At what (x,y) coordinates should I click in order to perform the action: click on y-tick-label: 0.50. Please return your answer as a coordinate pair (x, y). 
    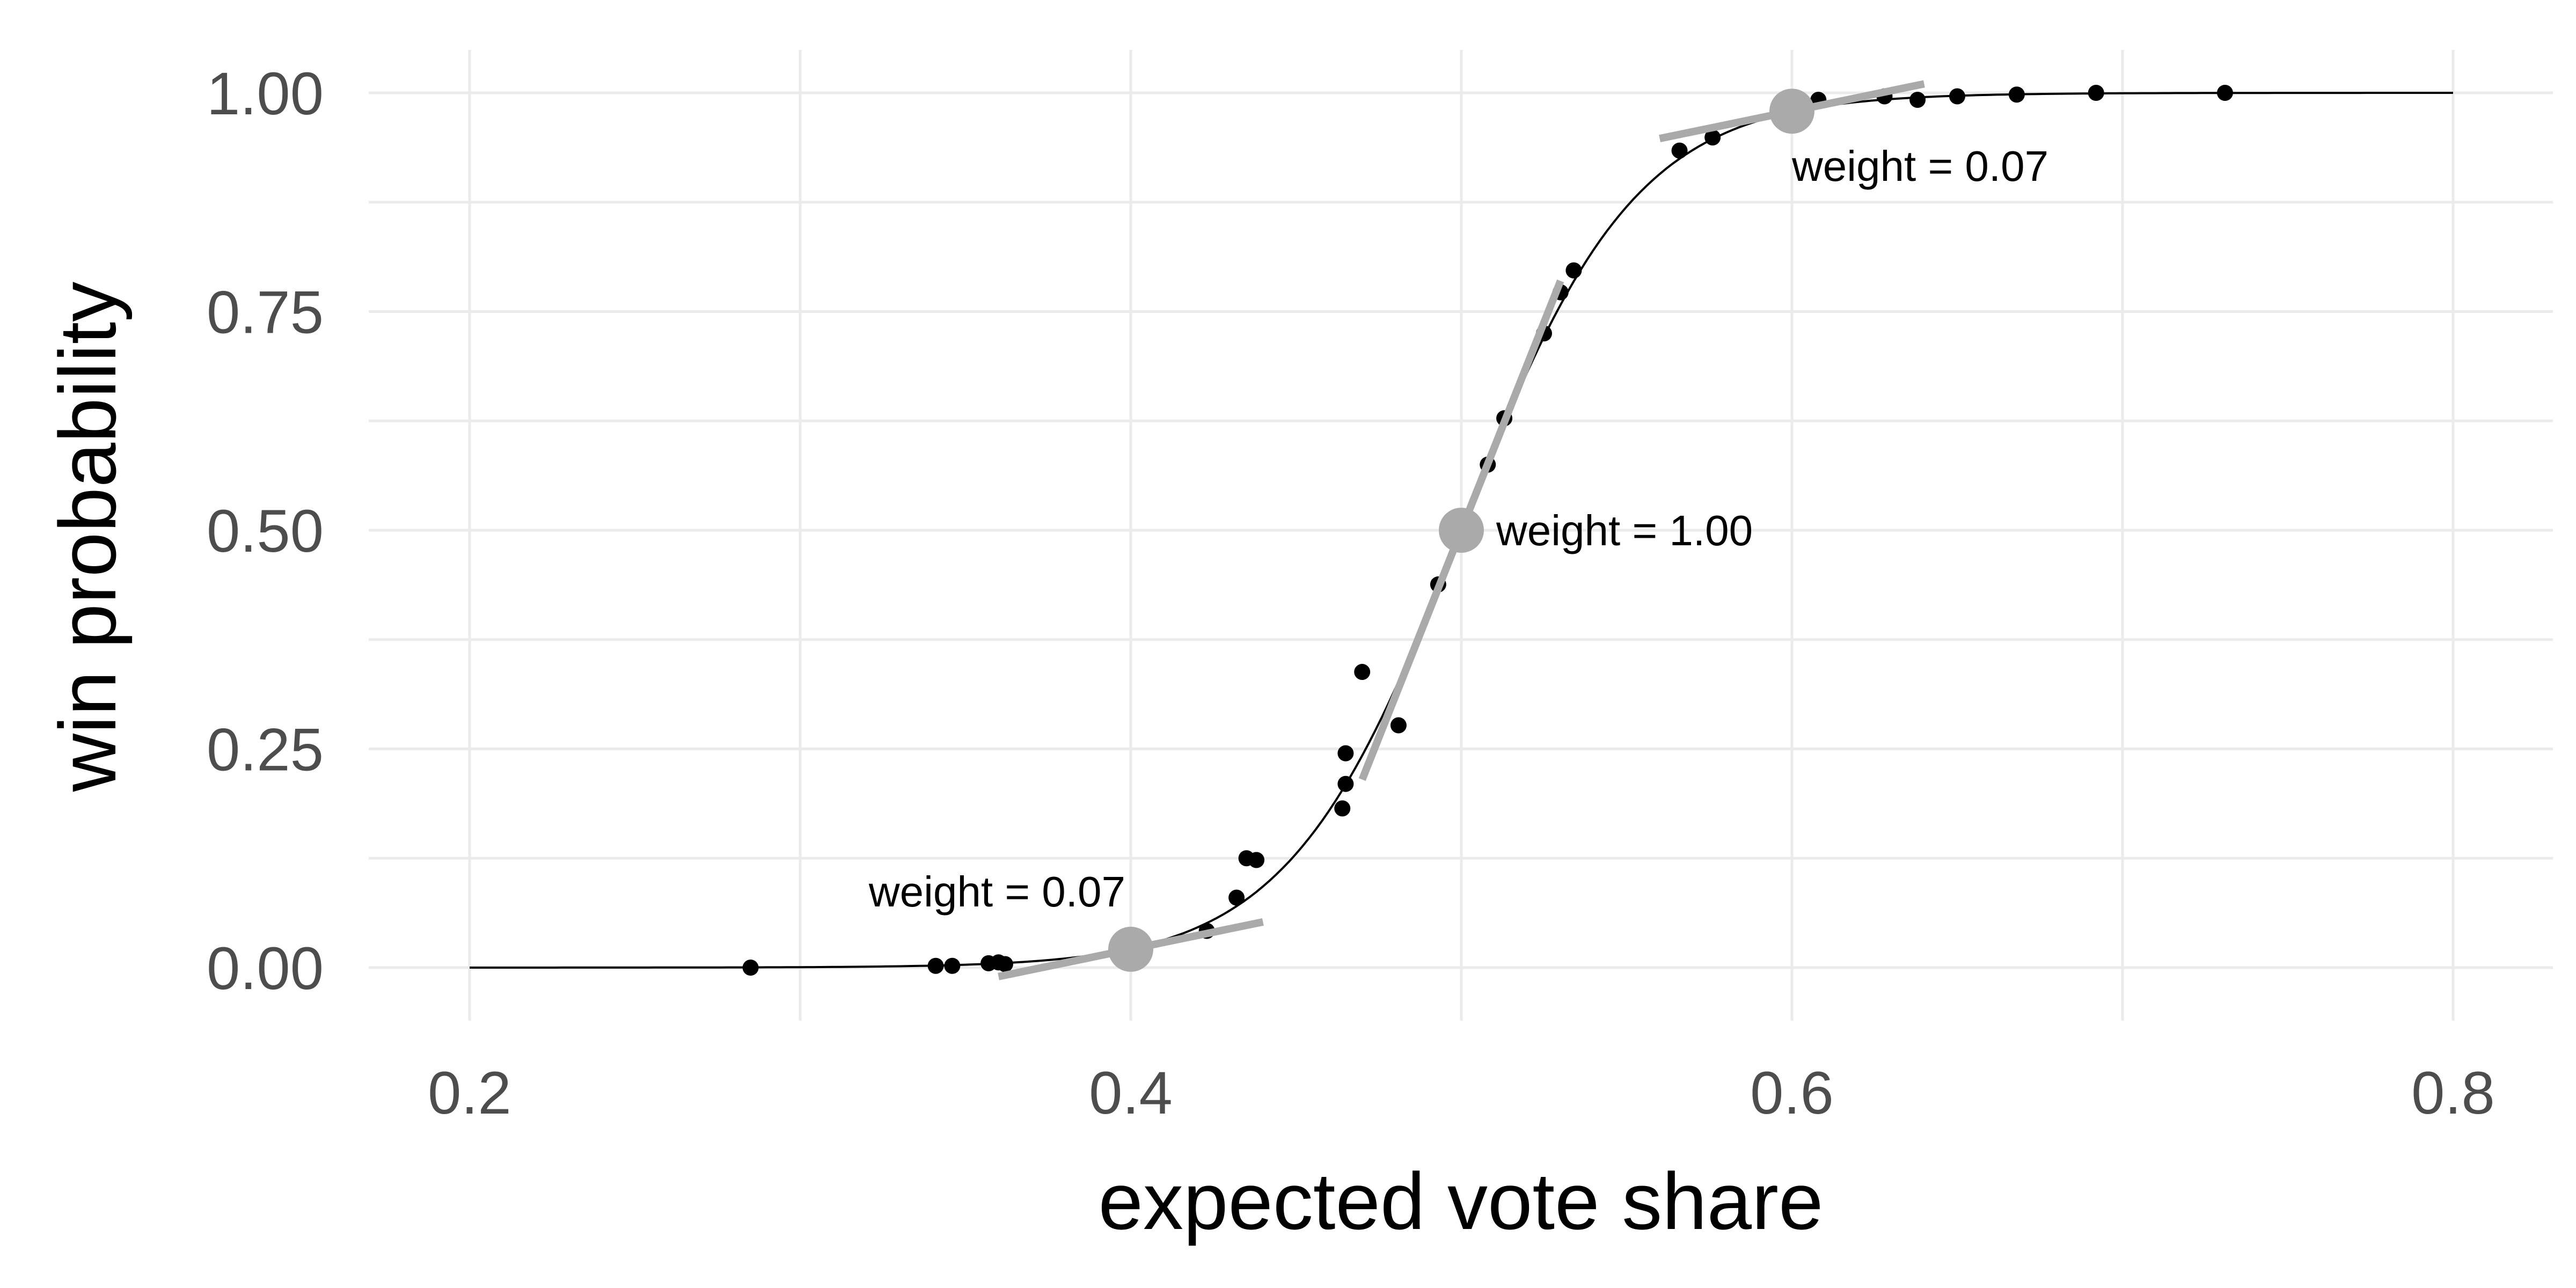
    Looking at the image, I should click on (265, 531).